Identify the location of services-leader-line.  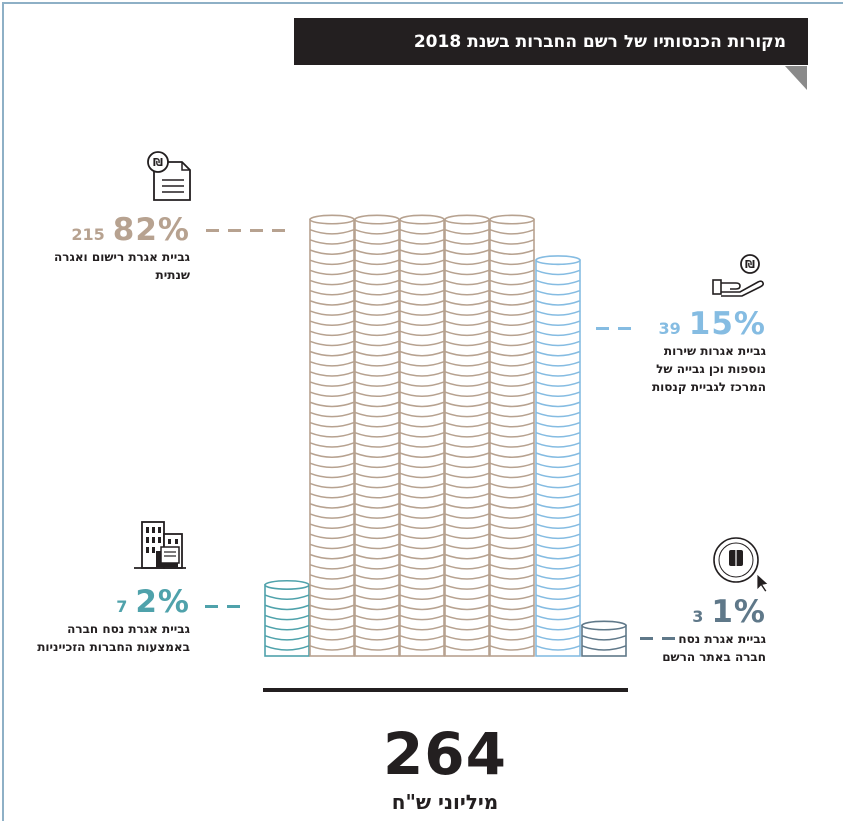
(614, 328).